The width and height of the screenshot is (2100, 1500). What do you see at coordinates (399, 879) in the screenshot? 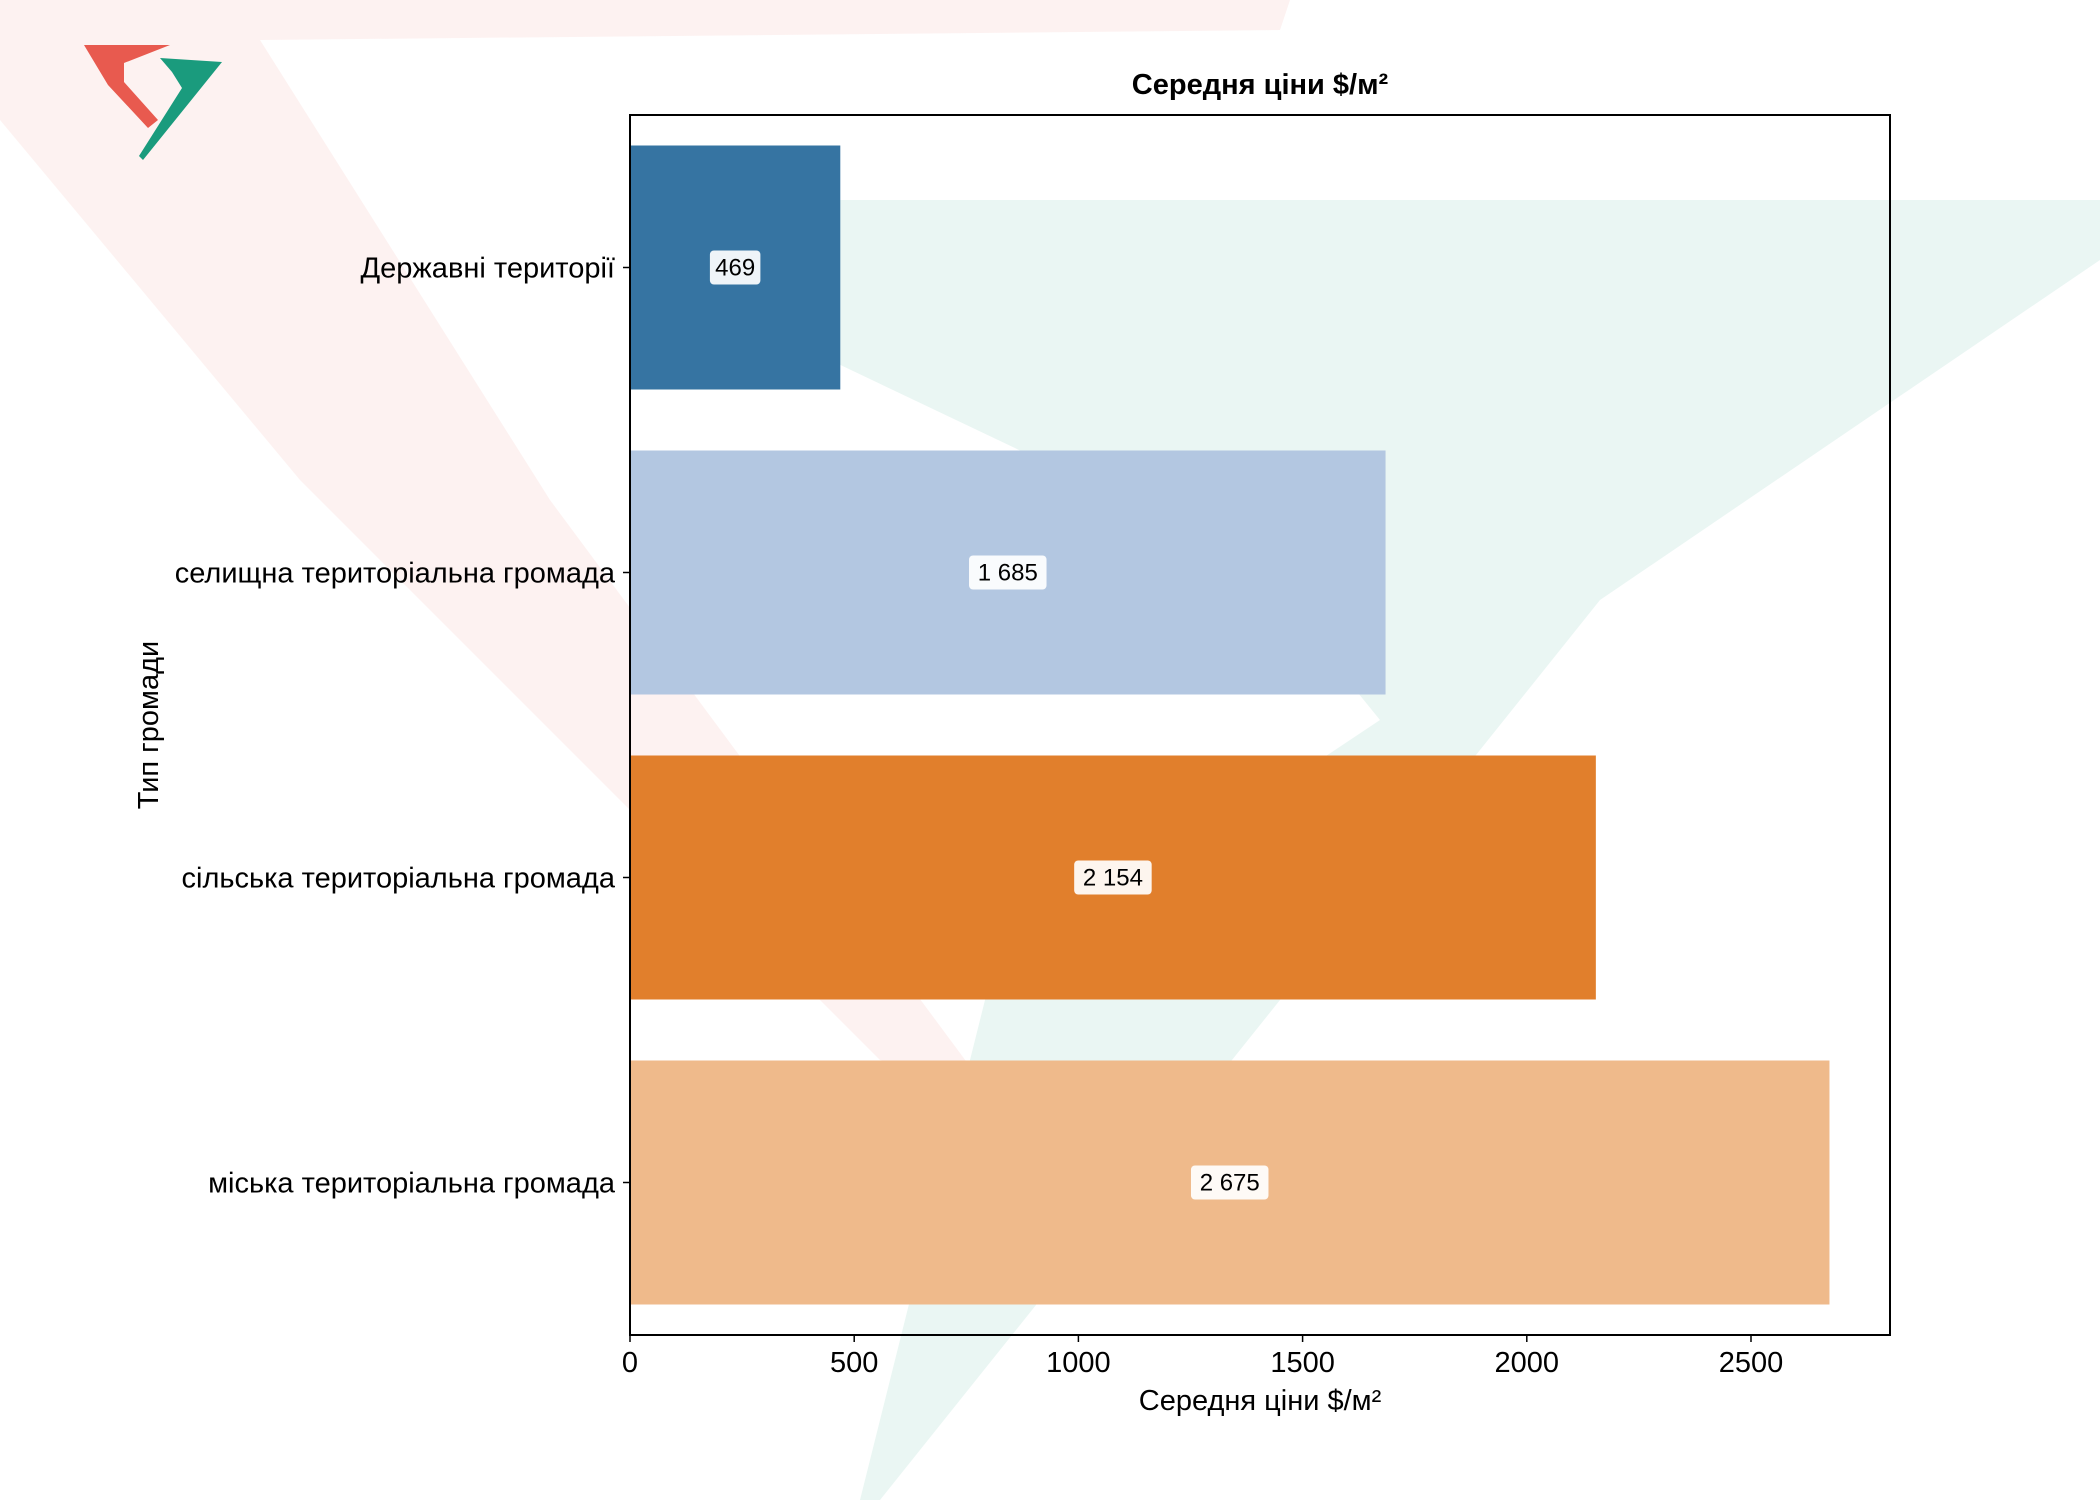
I see `y-tick-label: сільська територіальна громада` at bounding box center [399, 879].